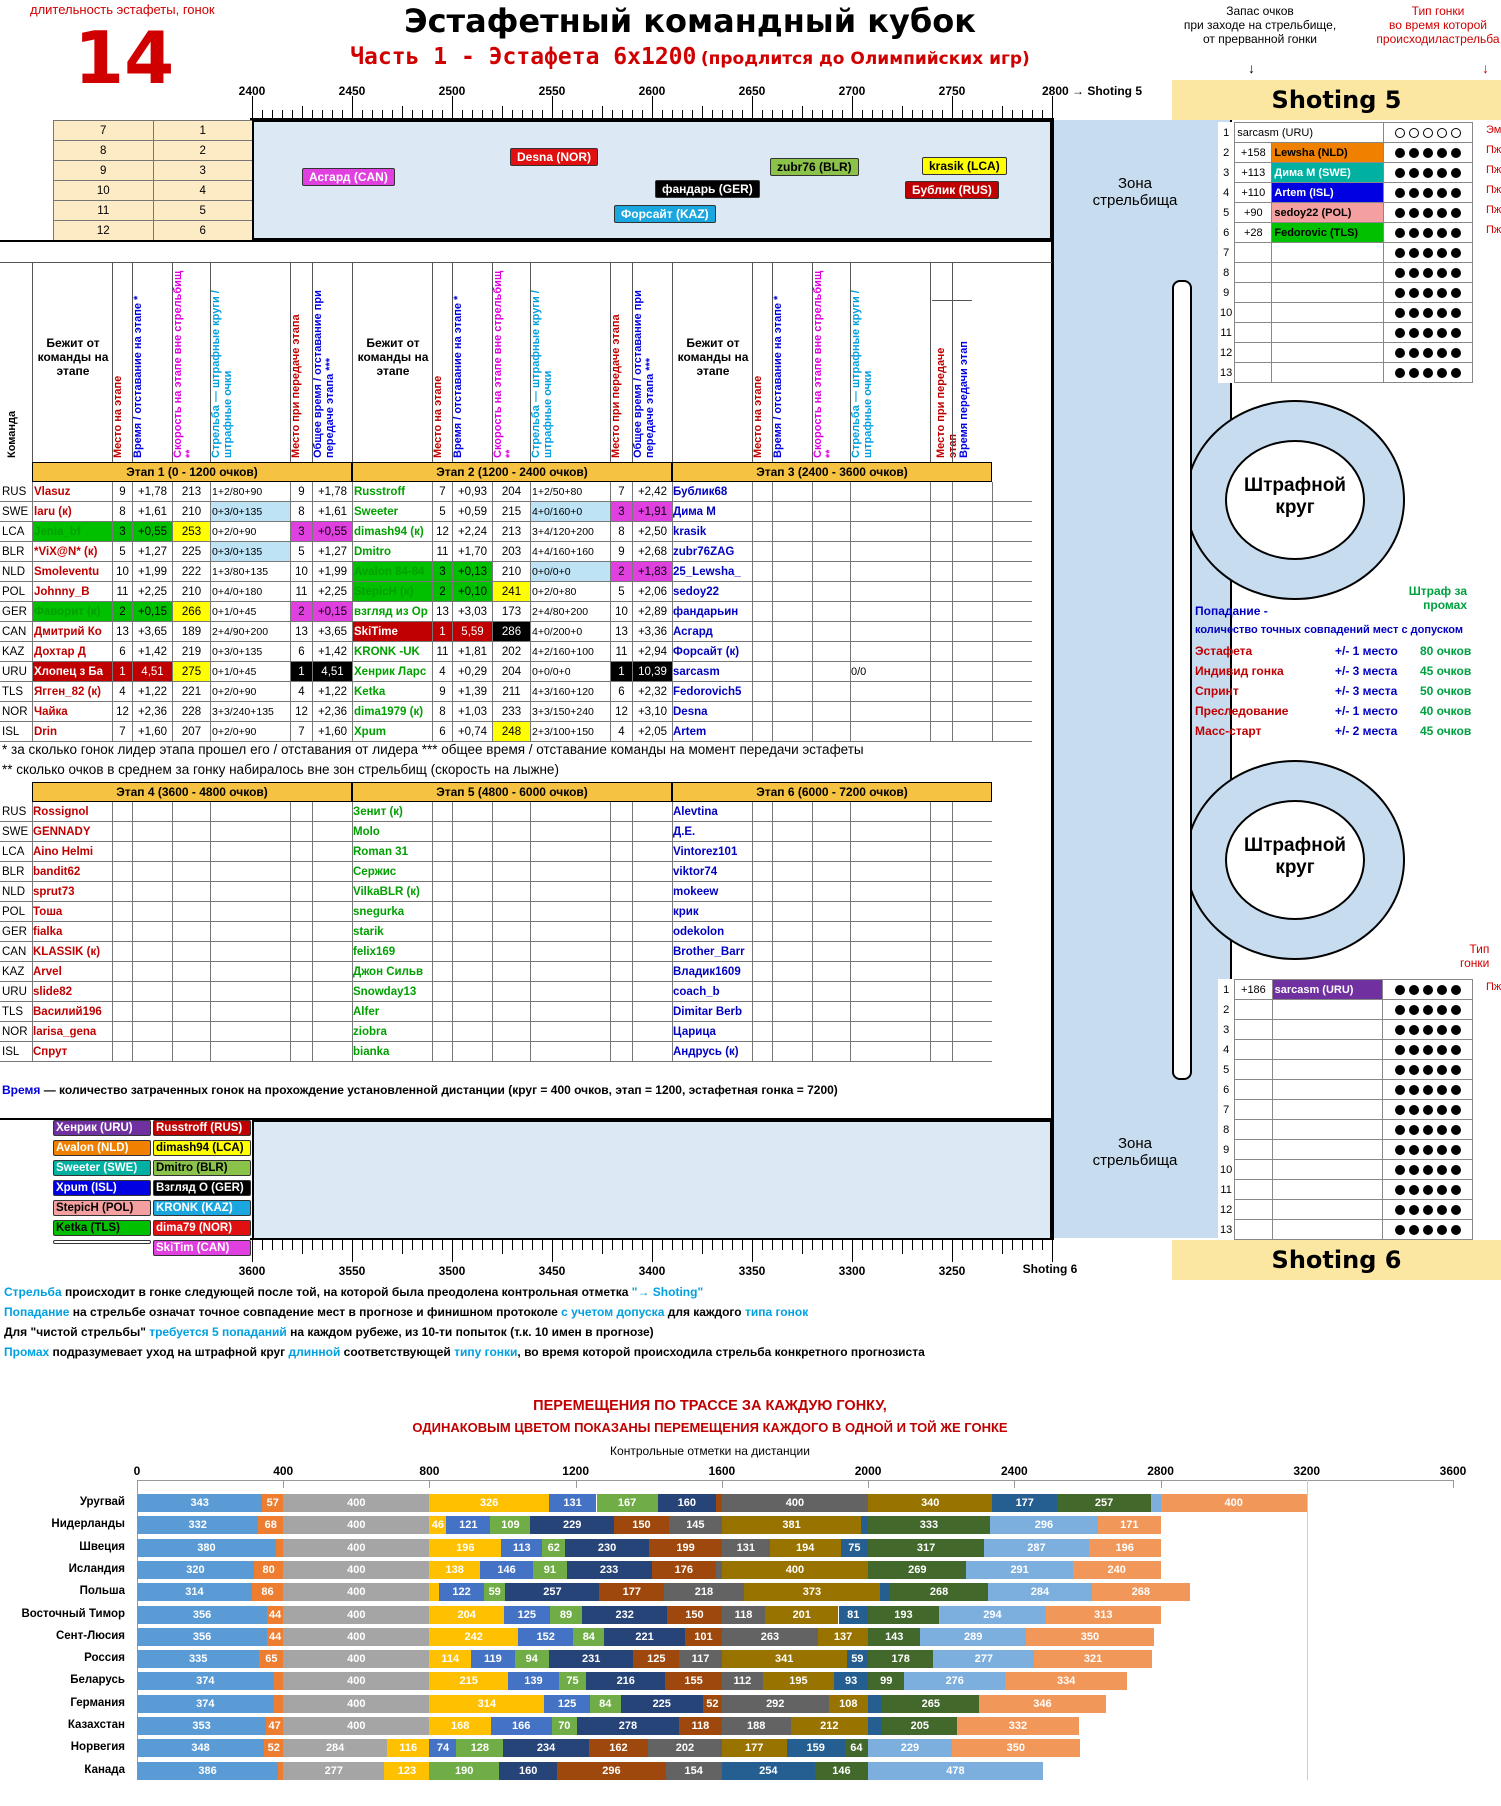  Describe the element at coordinates (472, 732) in the screenshot. I see `table-cell: +0,74` at that location.